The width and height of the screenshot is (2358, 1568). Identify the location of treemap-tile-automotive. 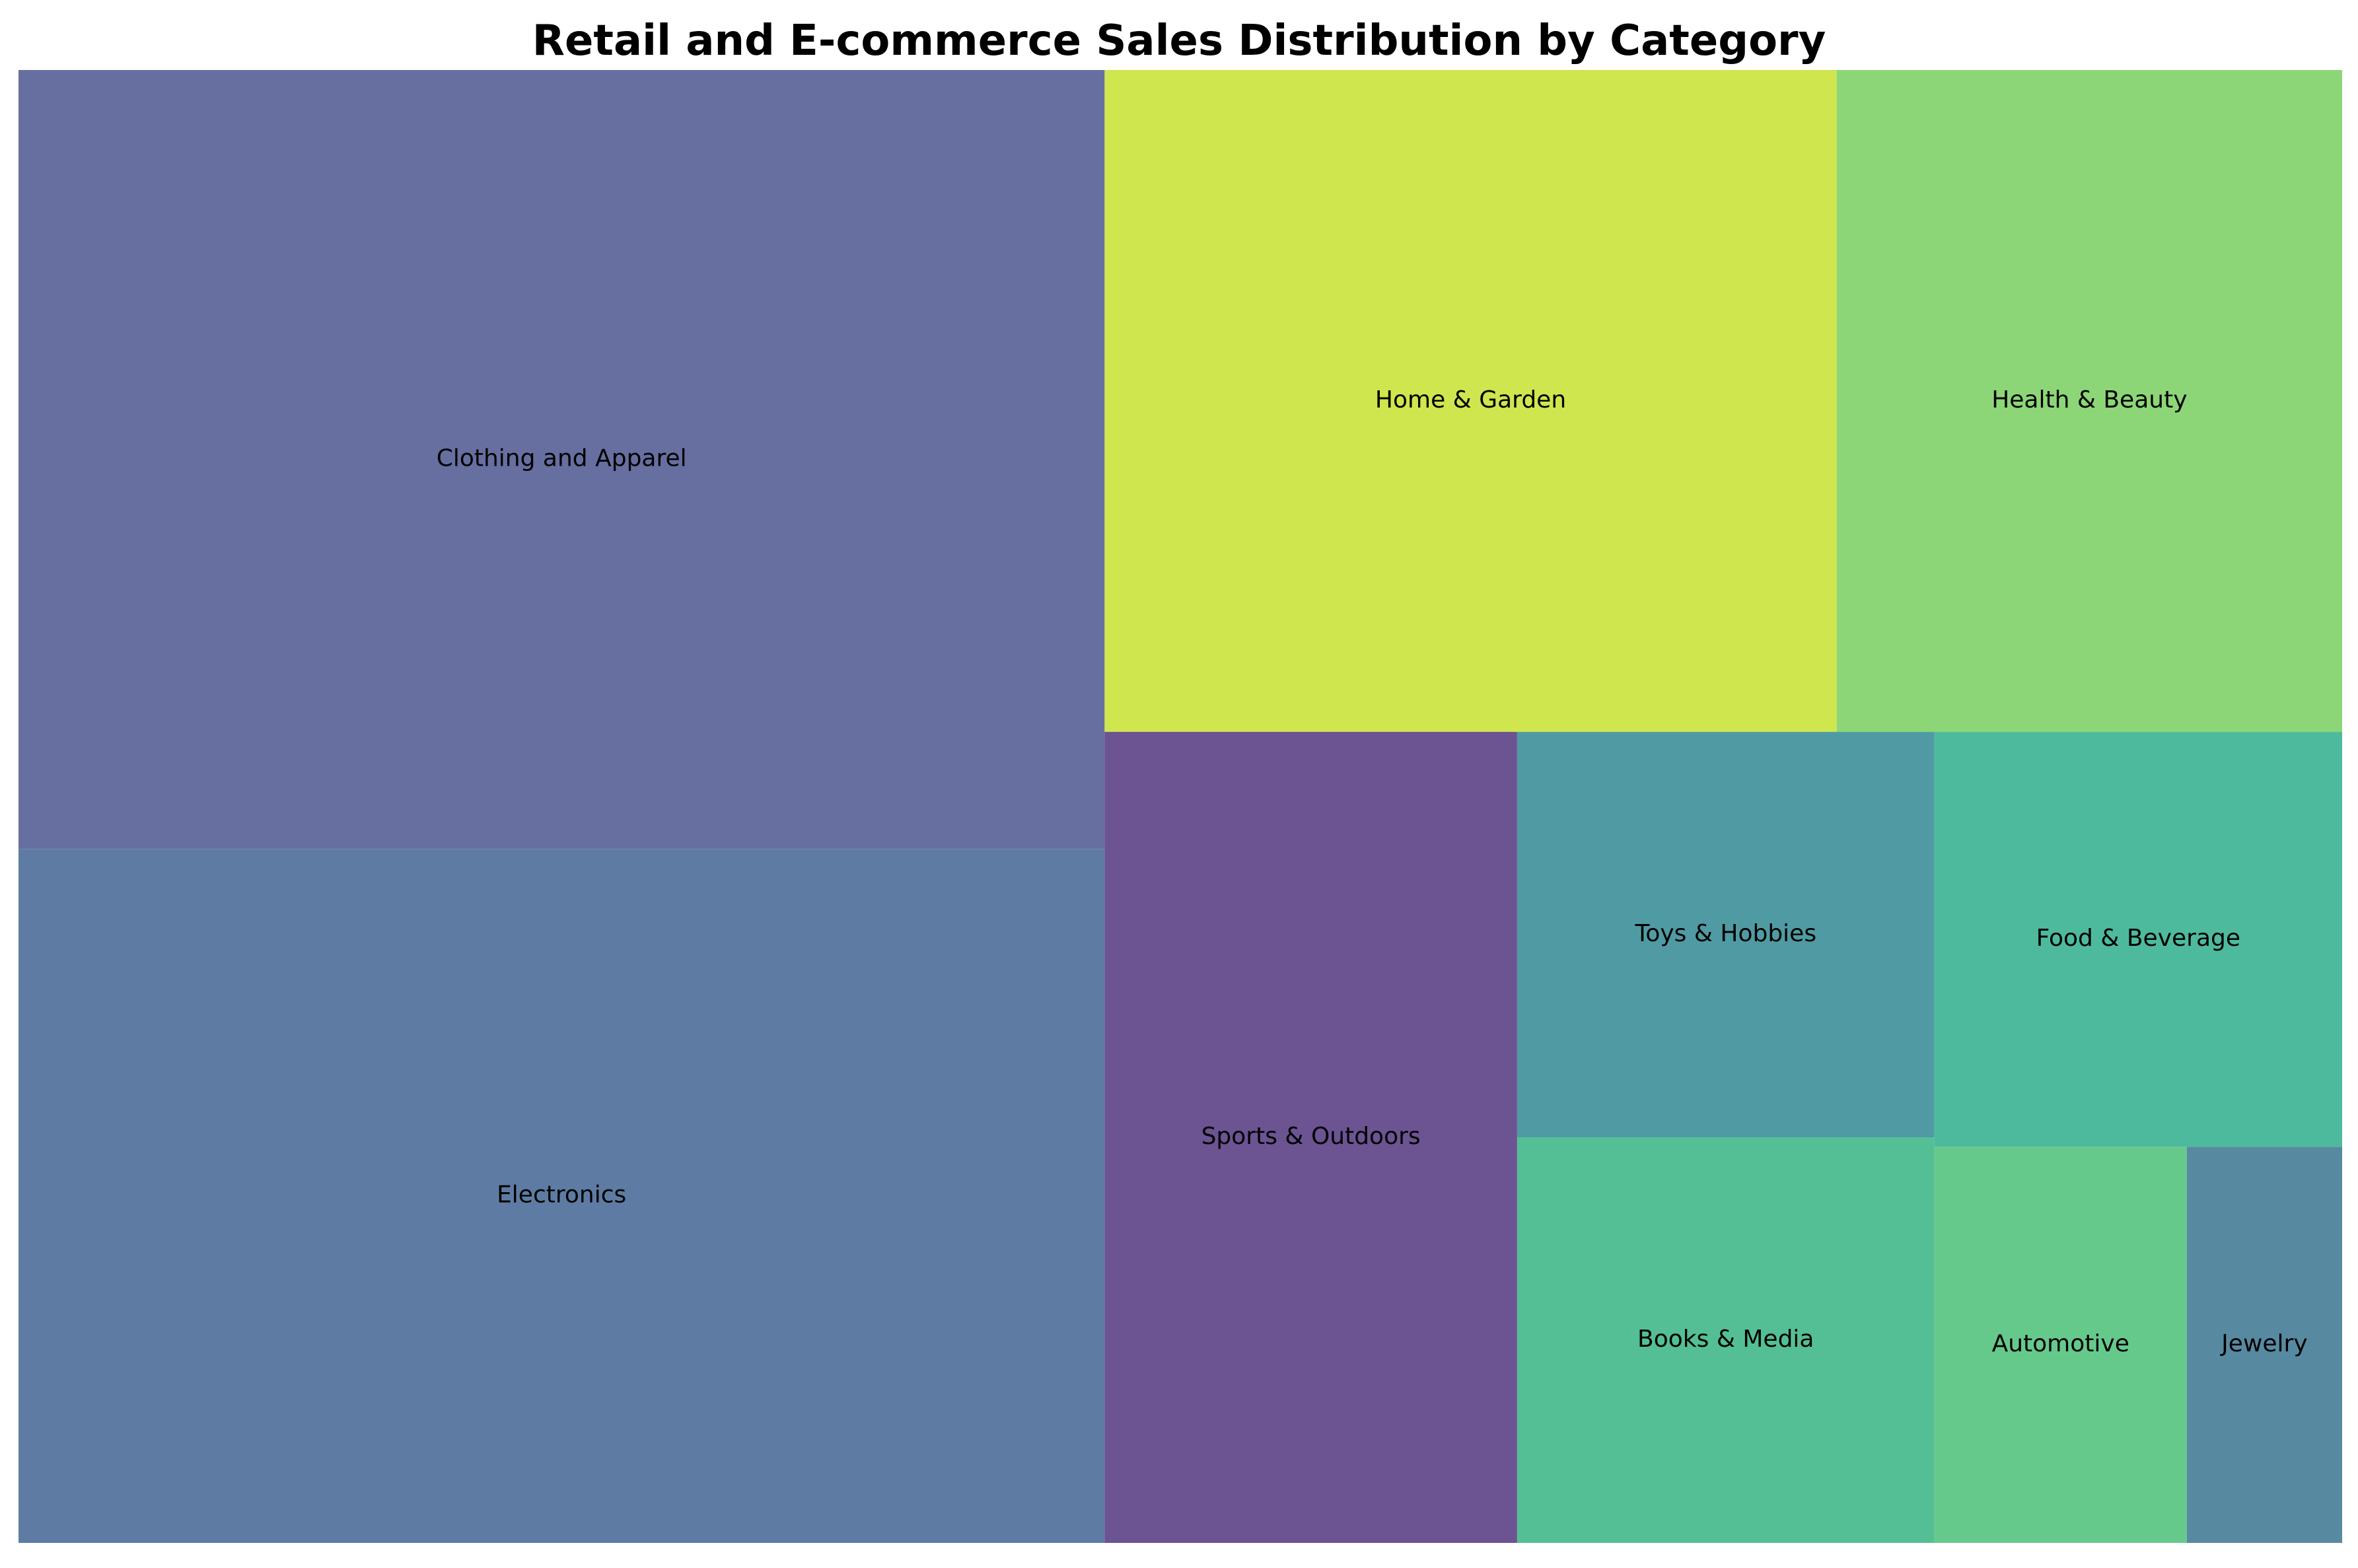
(2060, 1345).